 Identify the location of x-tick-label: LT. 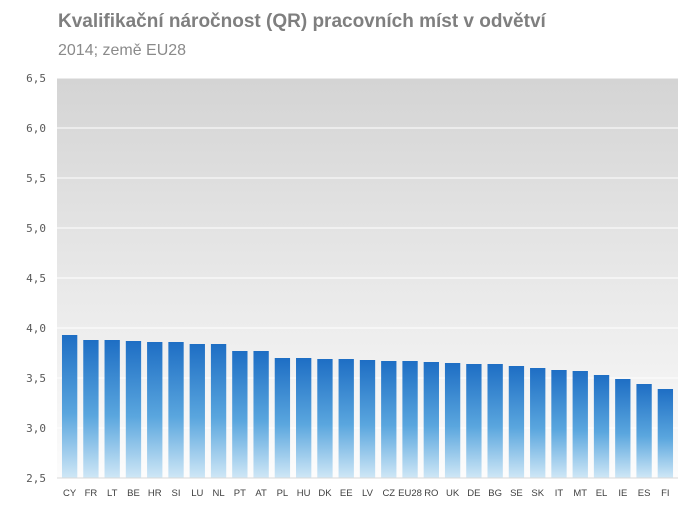
(112, 493).